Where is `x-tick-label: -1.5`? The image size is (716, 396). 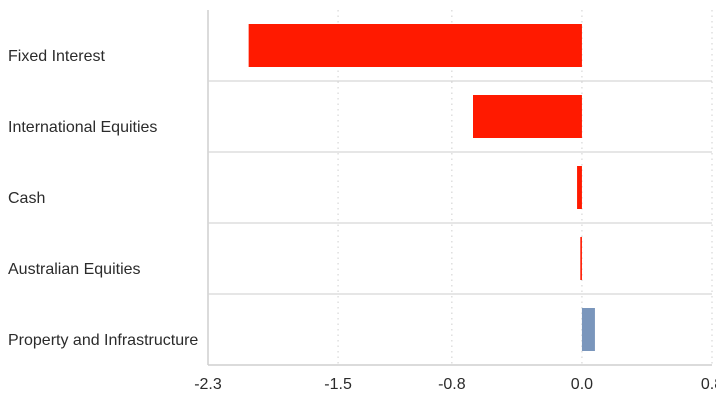
x-tick-label: -1.5 is located at coordinates (338, 384).